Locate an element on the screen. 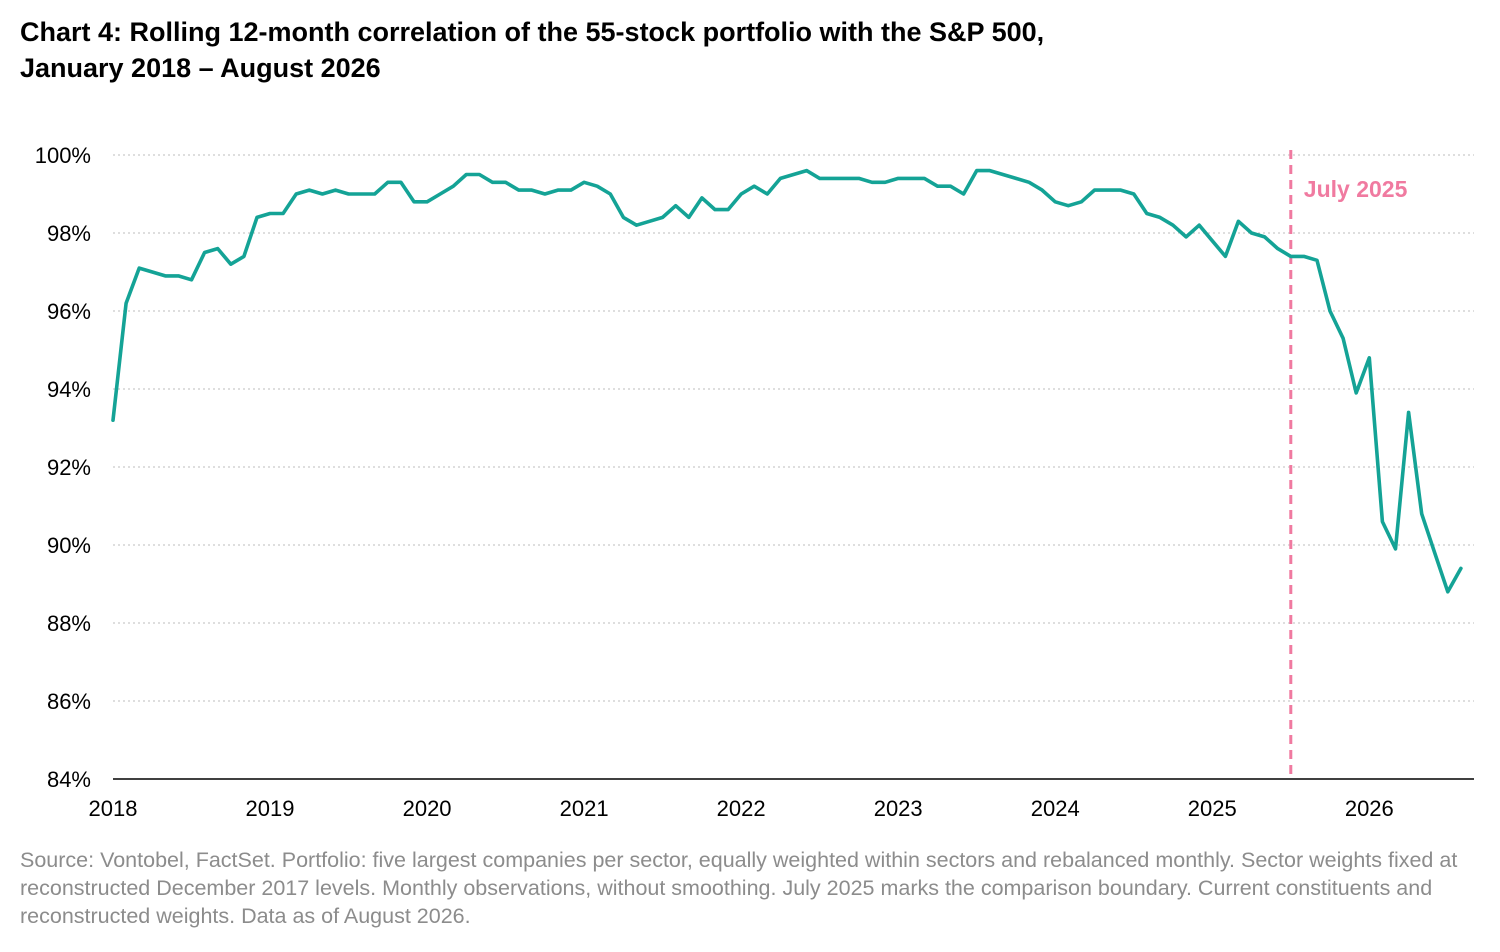 The height and width of the screenshot is (952, 1500). y-tick-label: 98% is located at coordinates (69, 233).